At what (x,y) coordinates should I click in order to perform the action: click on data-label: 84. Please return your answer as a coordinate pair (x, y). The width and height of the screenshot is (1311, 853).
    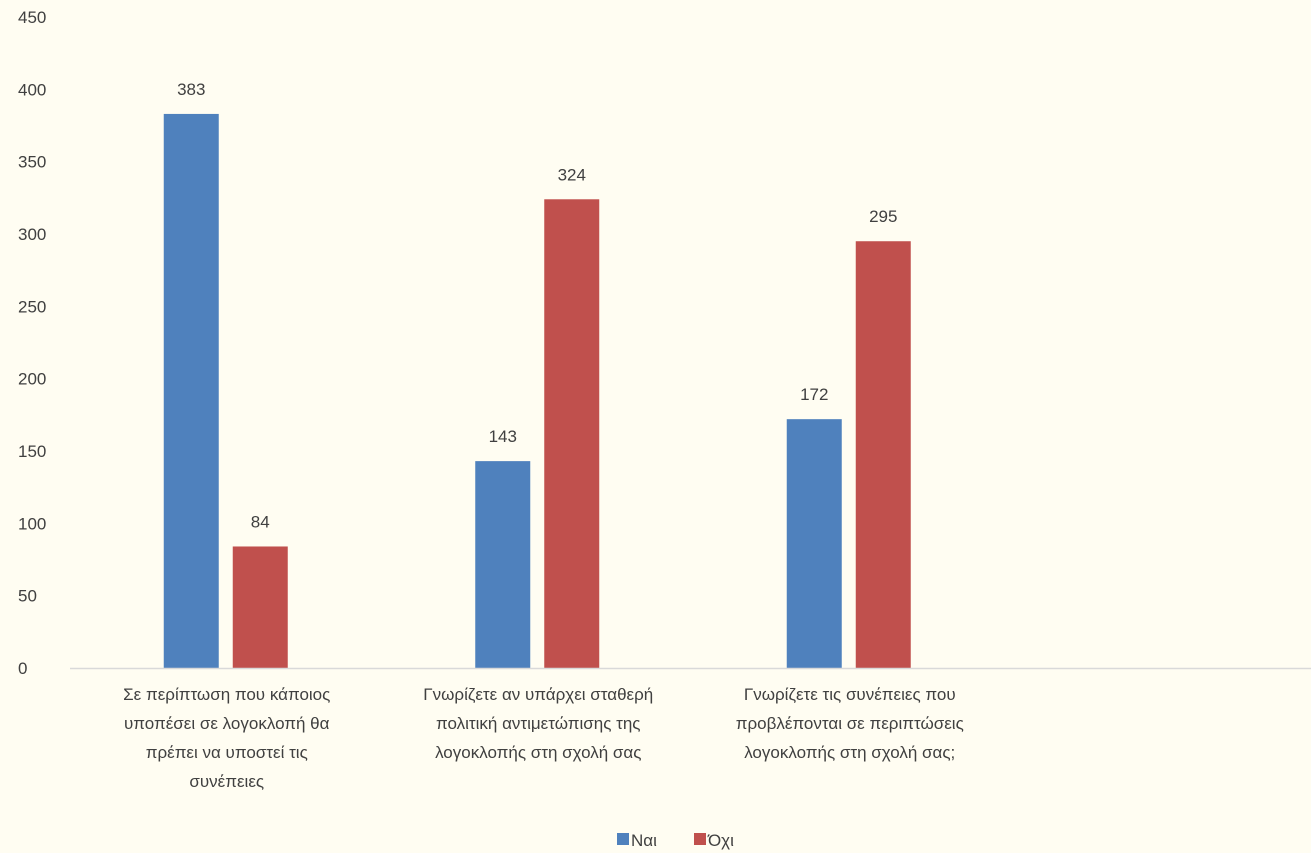
    Looking at the image, I should click on (260, 521).